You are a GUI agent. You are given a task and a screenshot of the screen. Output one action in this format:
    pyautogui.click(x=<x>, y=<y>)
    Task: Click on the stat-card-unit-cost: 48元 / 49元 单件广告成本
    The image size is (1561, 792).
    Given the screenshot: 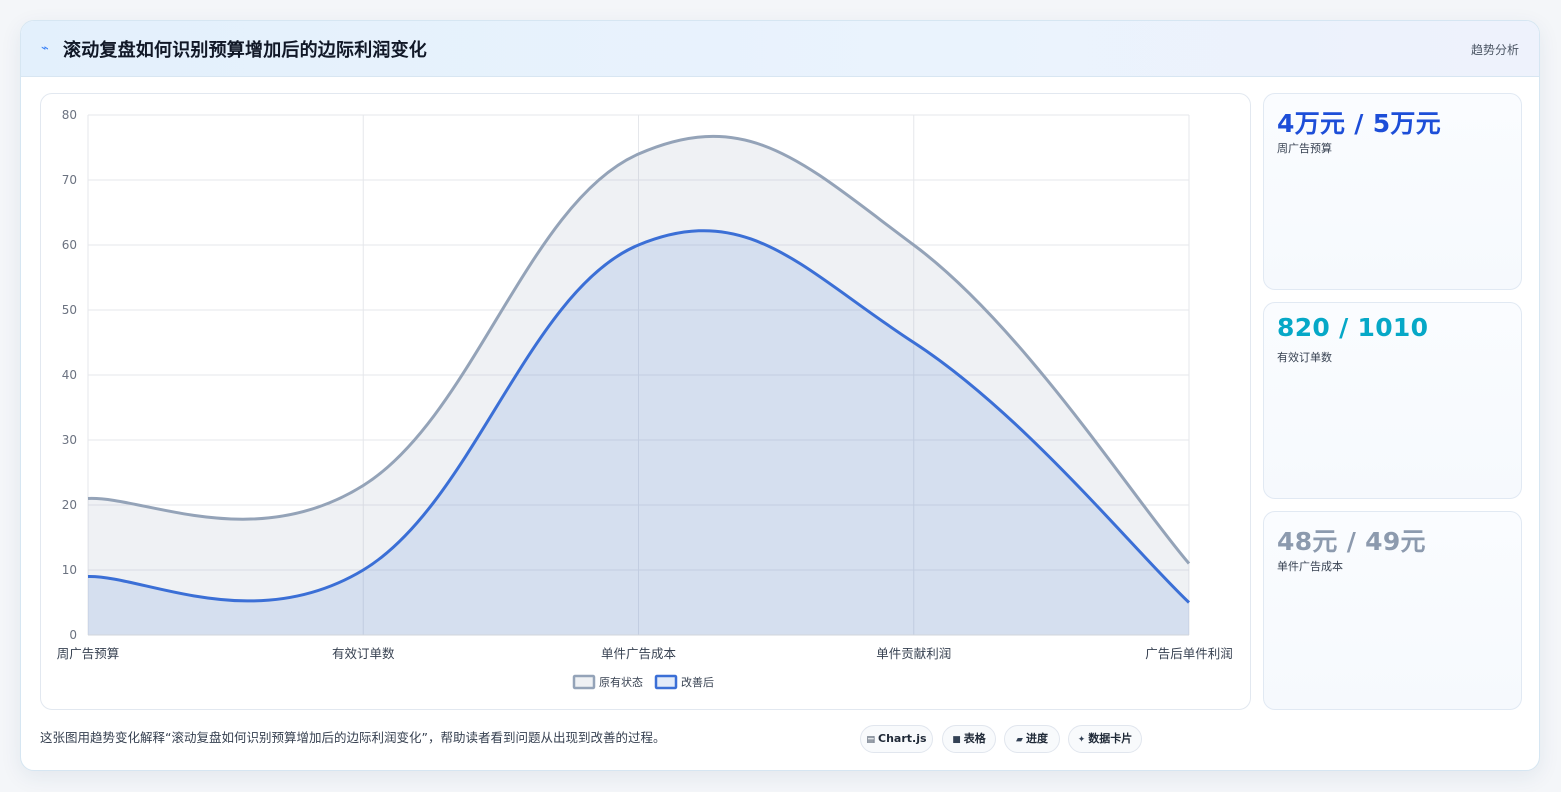 What is the action you would take?
    pyautogui.click(x=1392, y=610)
    